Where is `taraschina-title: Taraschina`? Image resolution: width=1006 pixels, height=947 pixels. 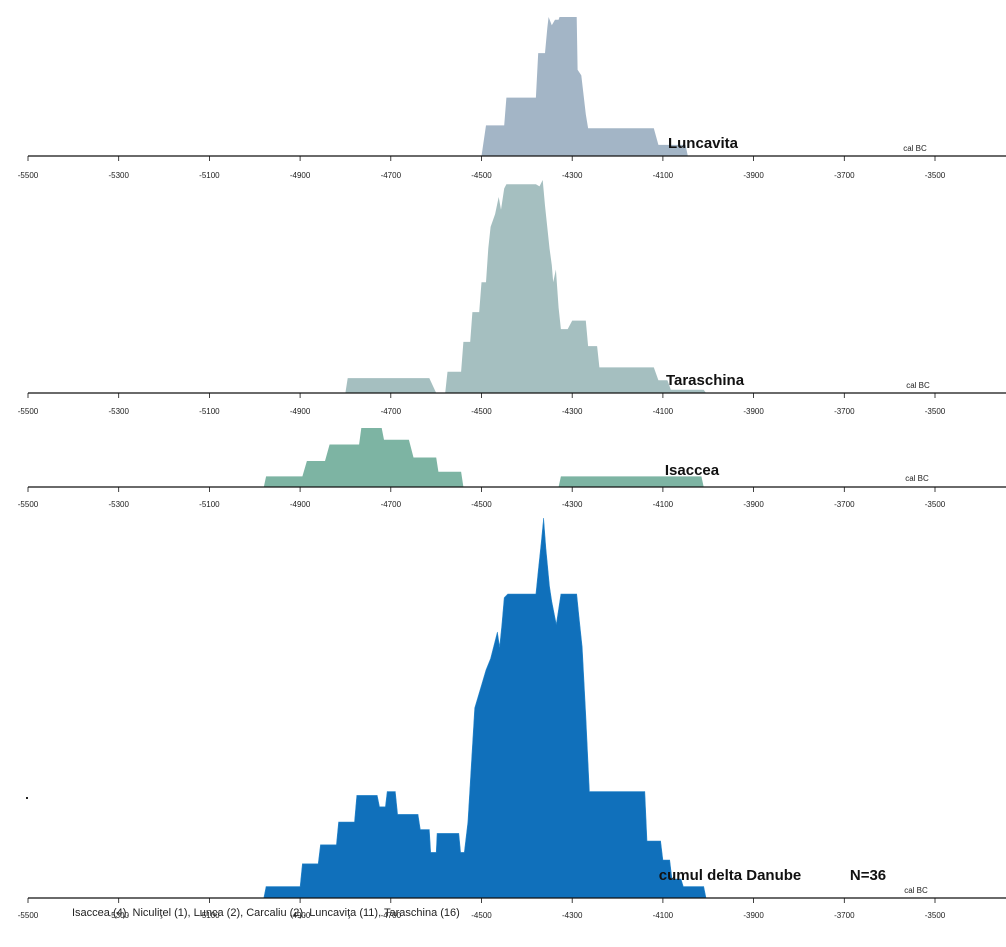
taraschina-title: Taraschina is located at coordinates (705, 380).